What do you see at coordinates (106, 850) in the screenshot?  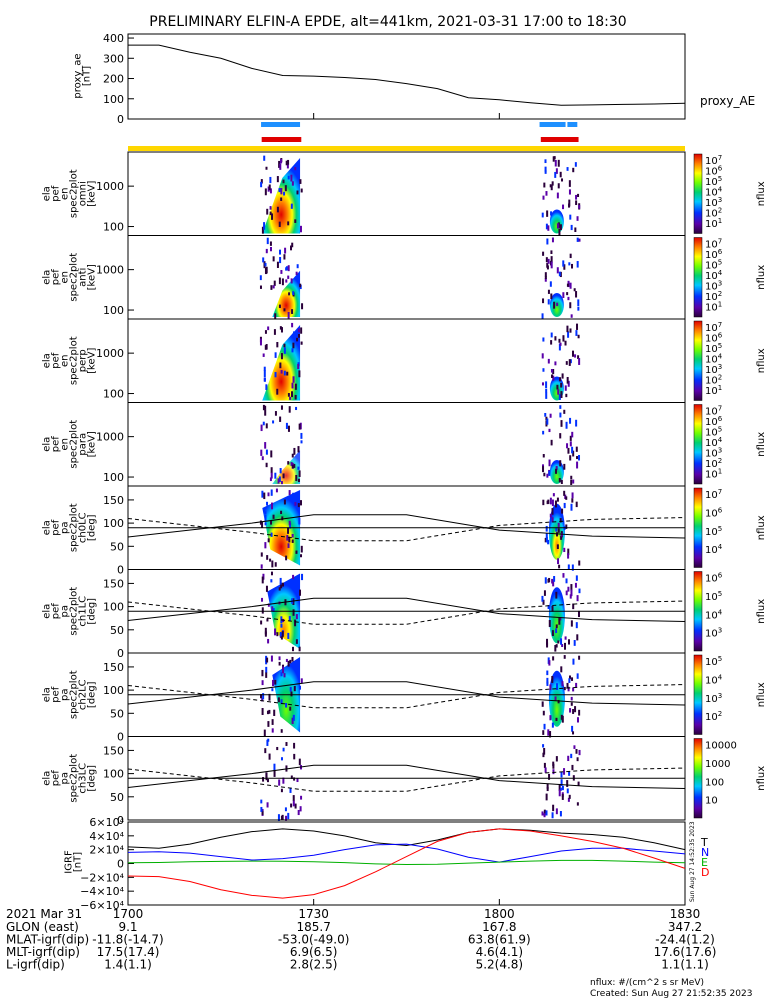 I see `igrf-tick-label: 2×10⁴` at bounding box center [106, 850].